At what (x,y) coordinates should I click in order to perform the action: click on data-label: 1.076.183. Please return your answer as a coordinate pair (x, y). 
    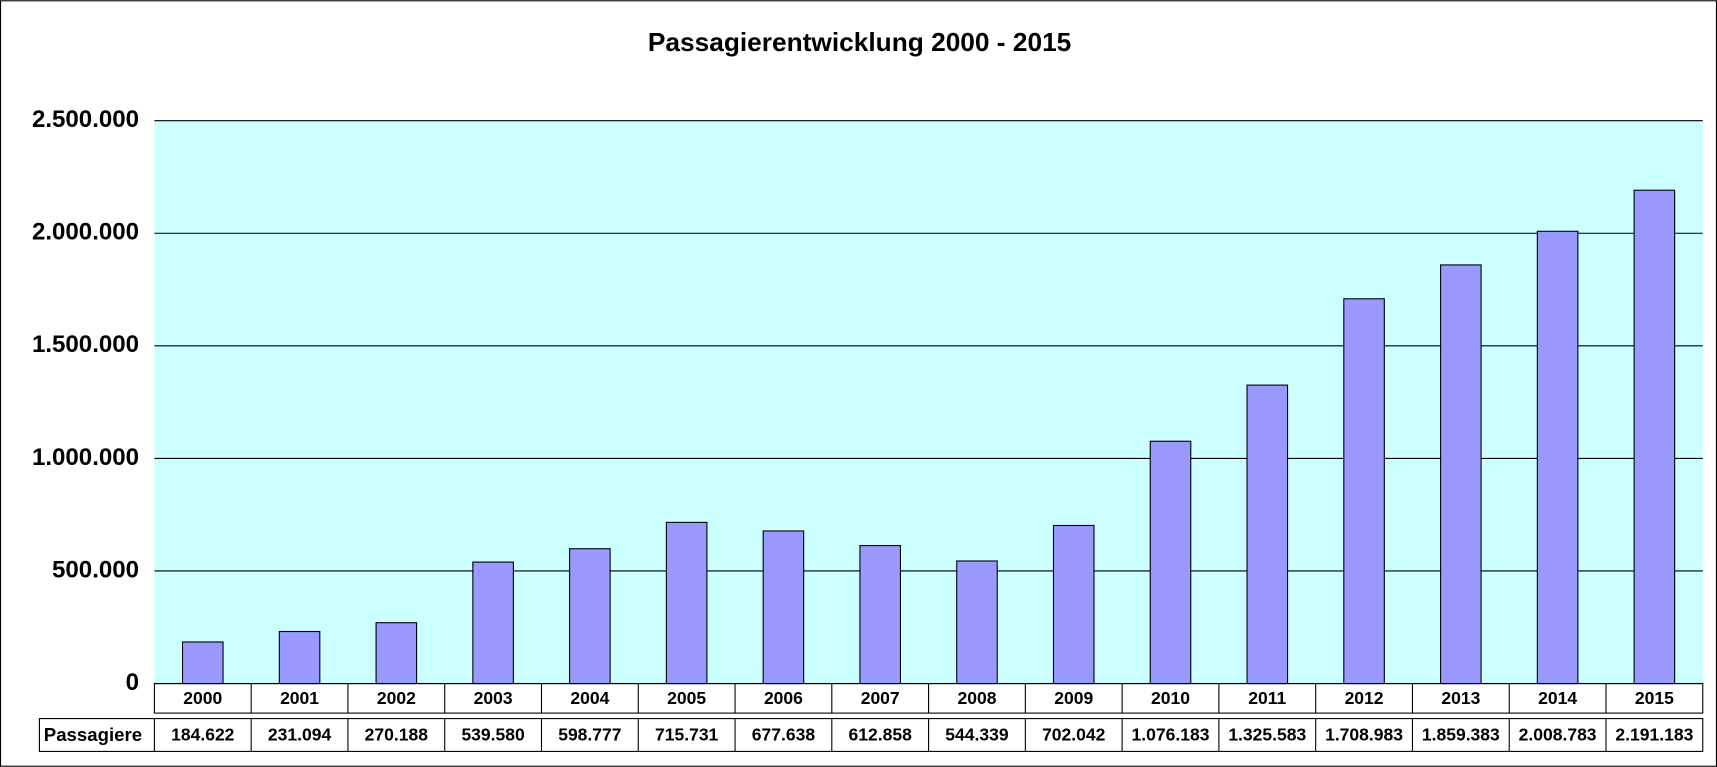
    Looking at the image, I should click on (1171, 735).